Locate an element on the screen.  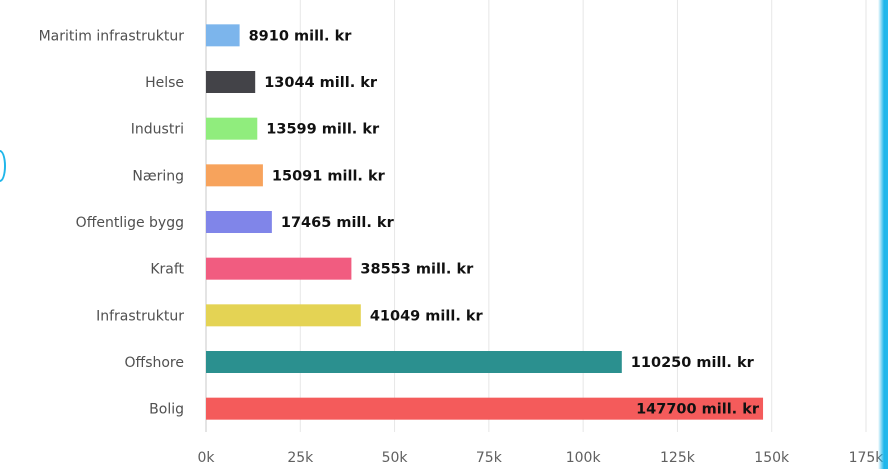
data-label: 13044 mill. kr is located at coordinates (321, 83).